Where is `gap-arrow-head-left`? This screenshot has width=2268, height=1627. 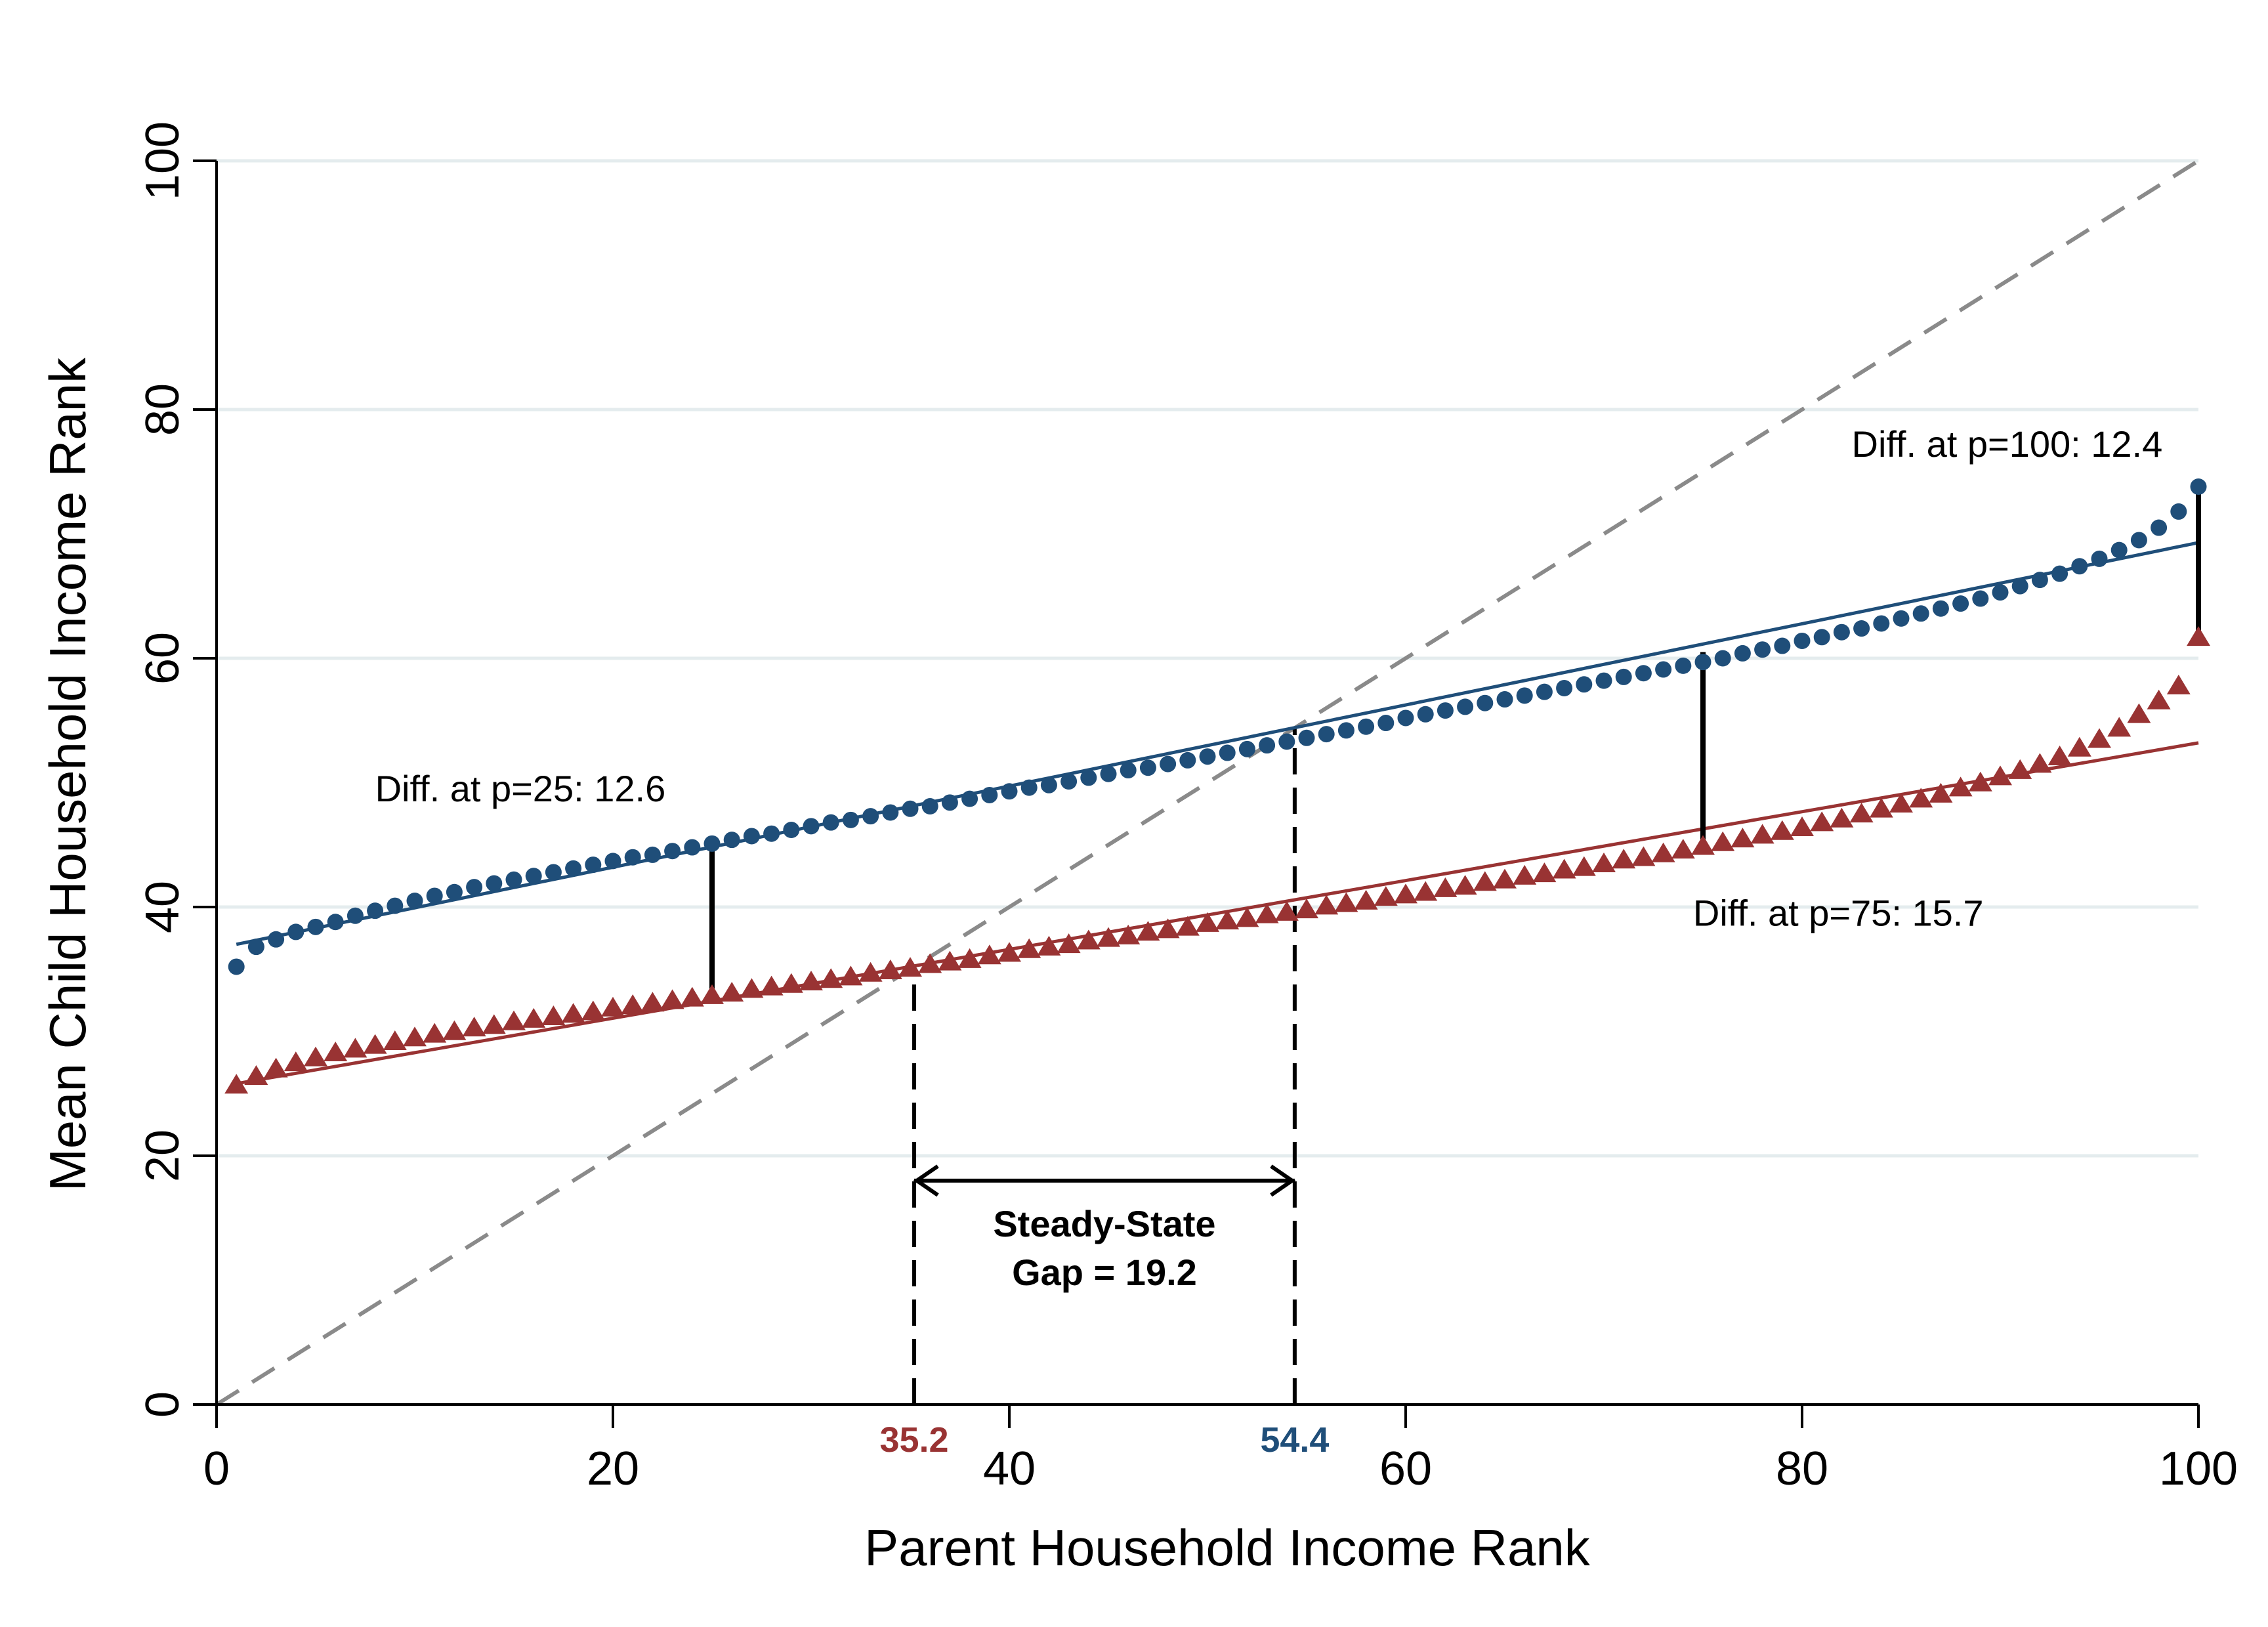 gap-arrow-head-left is located at coordinates (926, 1180).